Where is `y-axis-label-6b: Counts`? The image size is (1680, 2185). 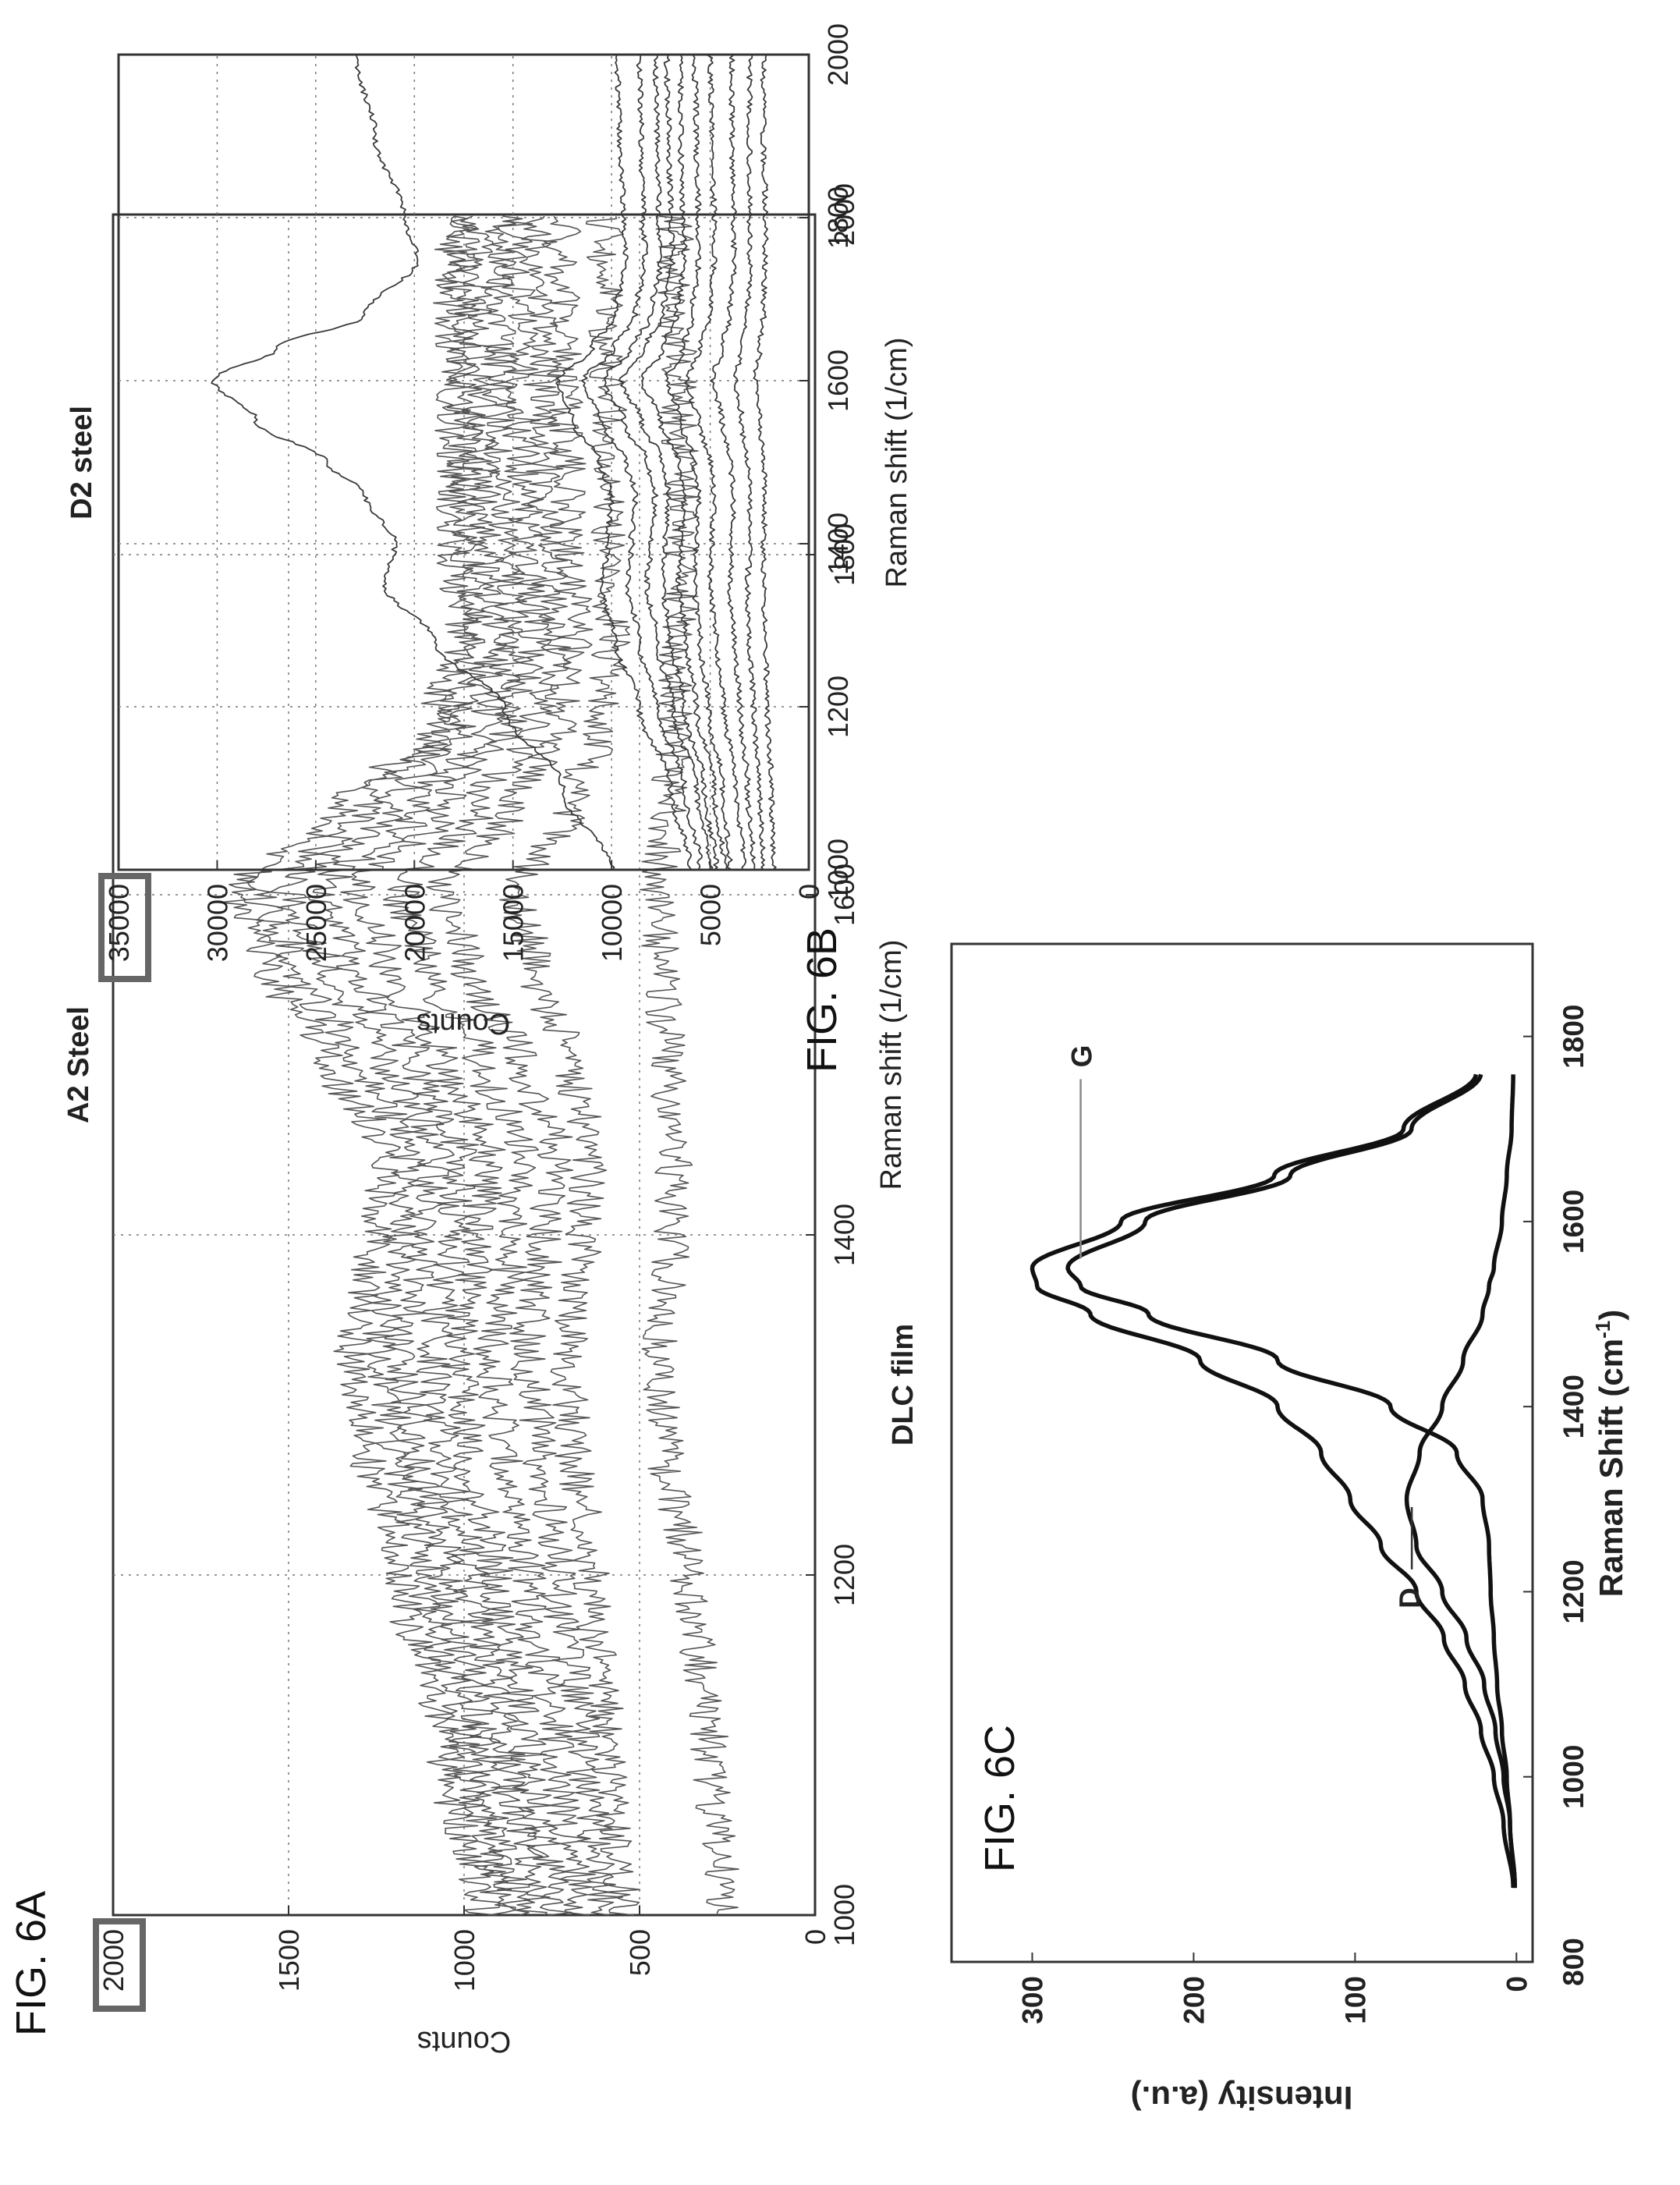 y-axis-label-6b: Counts is located at coordinates (463, 1023).